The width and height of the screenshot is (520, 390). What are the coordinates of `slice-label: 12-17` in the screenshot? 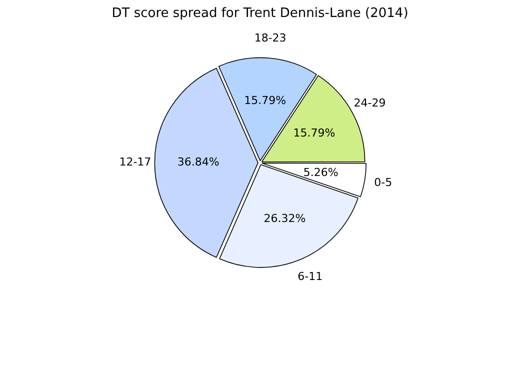 It's located at (135, 162).